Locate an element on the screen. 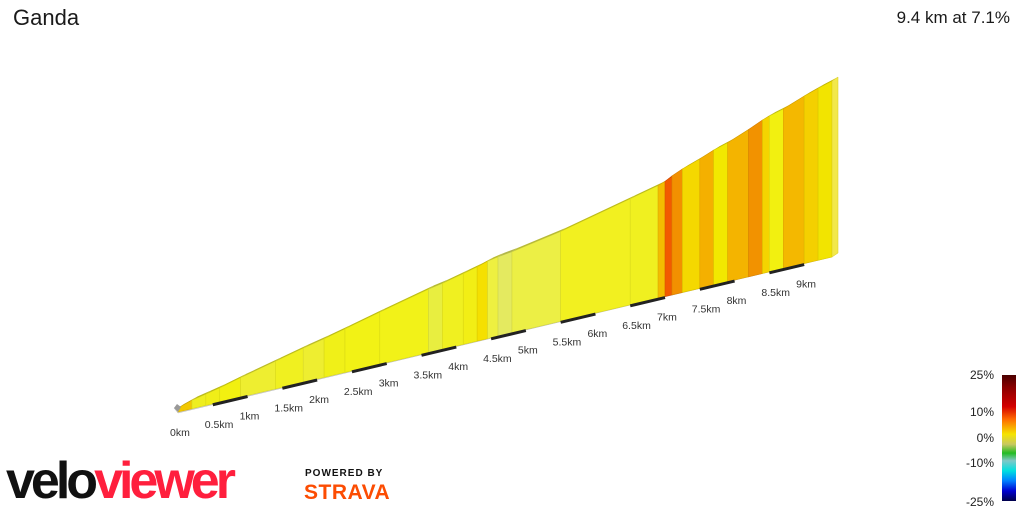 This screenshot has width=1024, height=512. strava-logo: STRAVA is located at coordinates (347, 492).